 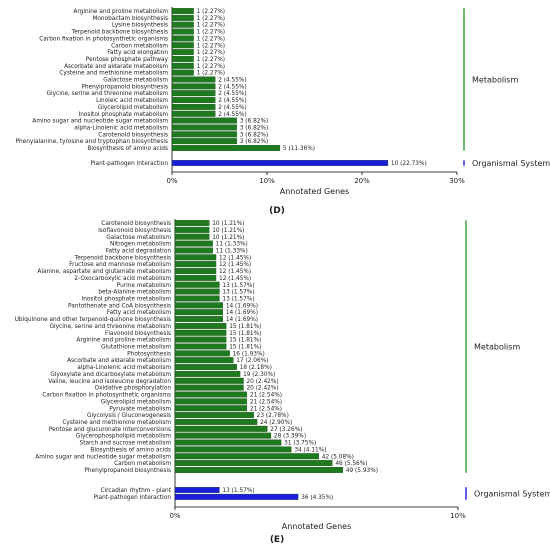 I want to click on e-value-label: 12 (1.45%), so click(x=235, y=265).